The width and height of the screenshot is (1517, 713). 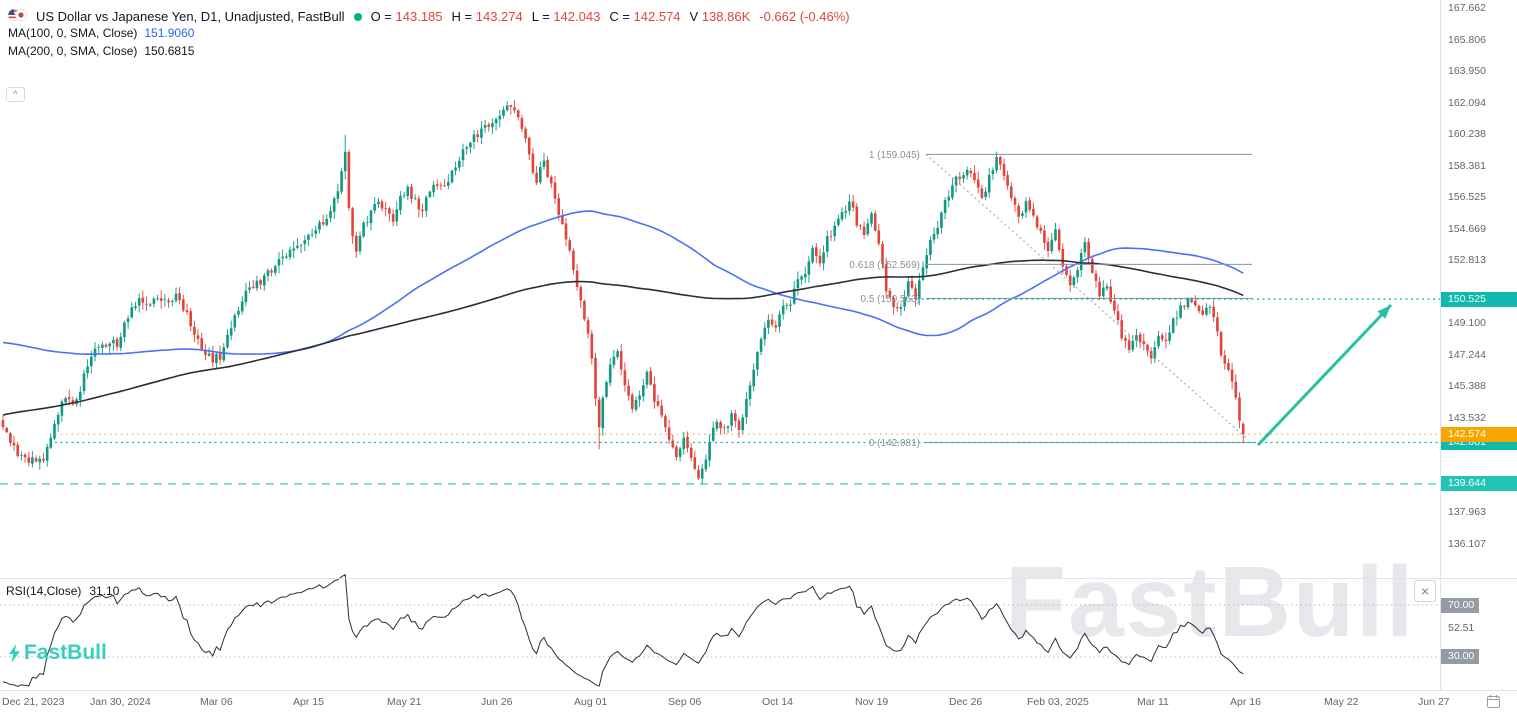 I want to click on fastbull-watermark: FastBull, so click(x=1210, y=602).